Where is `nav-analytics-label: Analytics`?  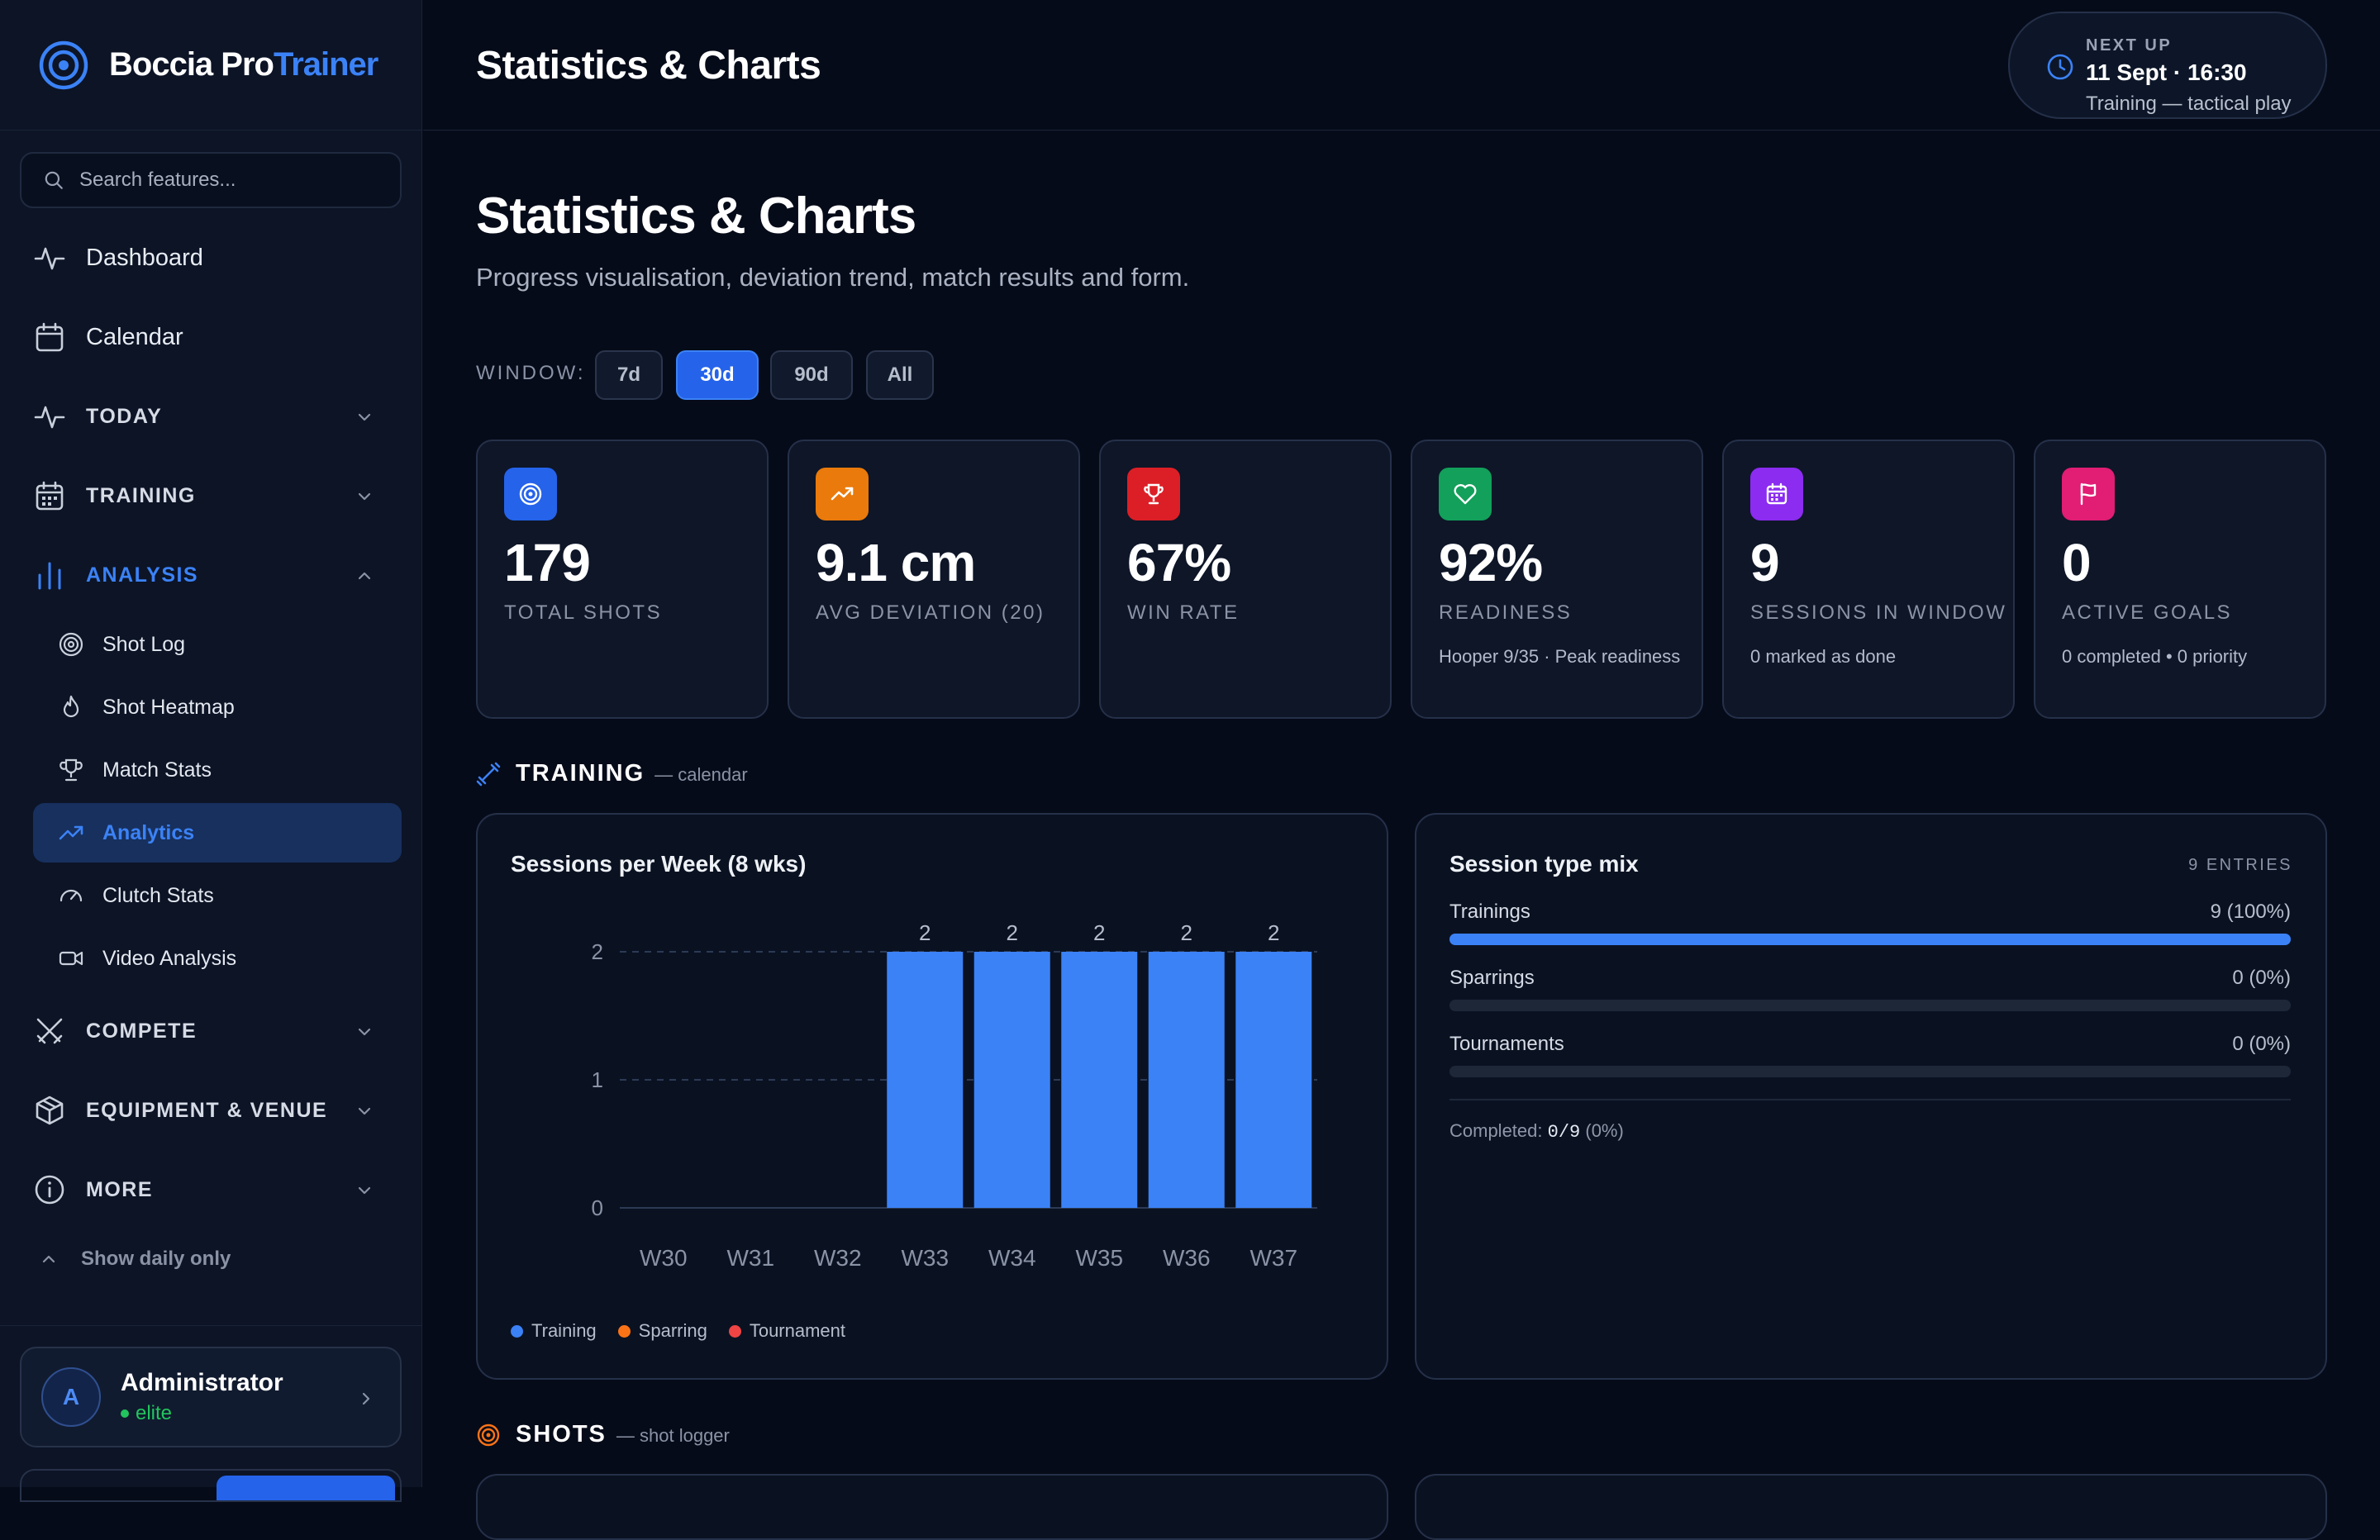
nav-analytics-label: Analytics is located at coordinates (148, 832).